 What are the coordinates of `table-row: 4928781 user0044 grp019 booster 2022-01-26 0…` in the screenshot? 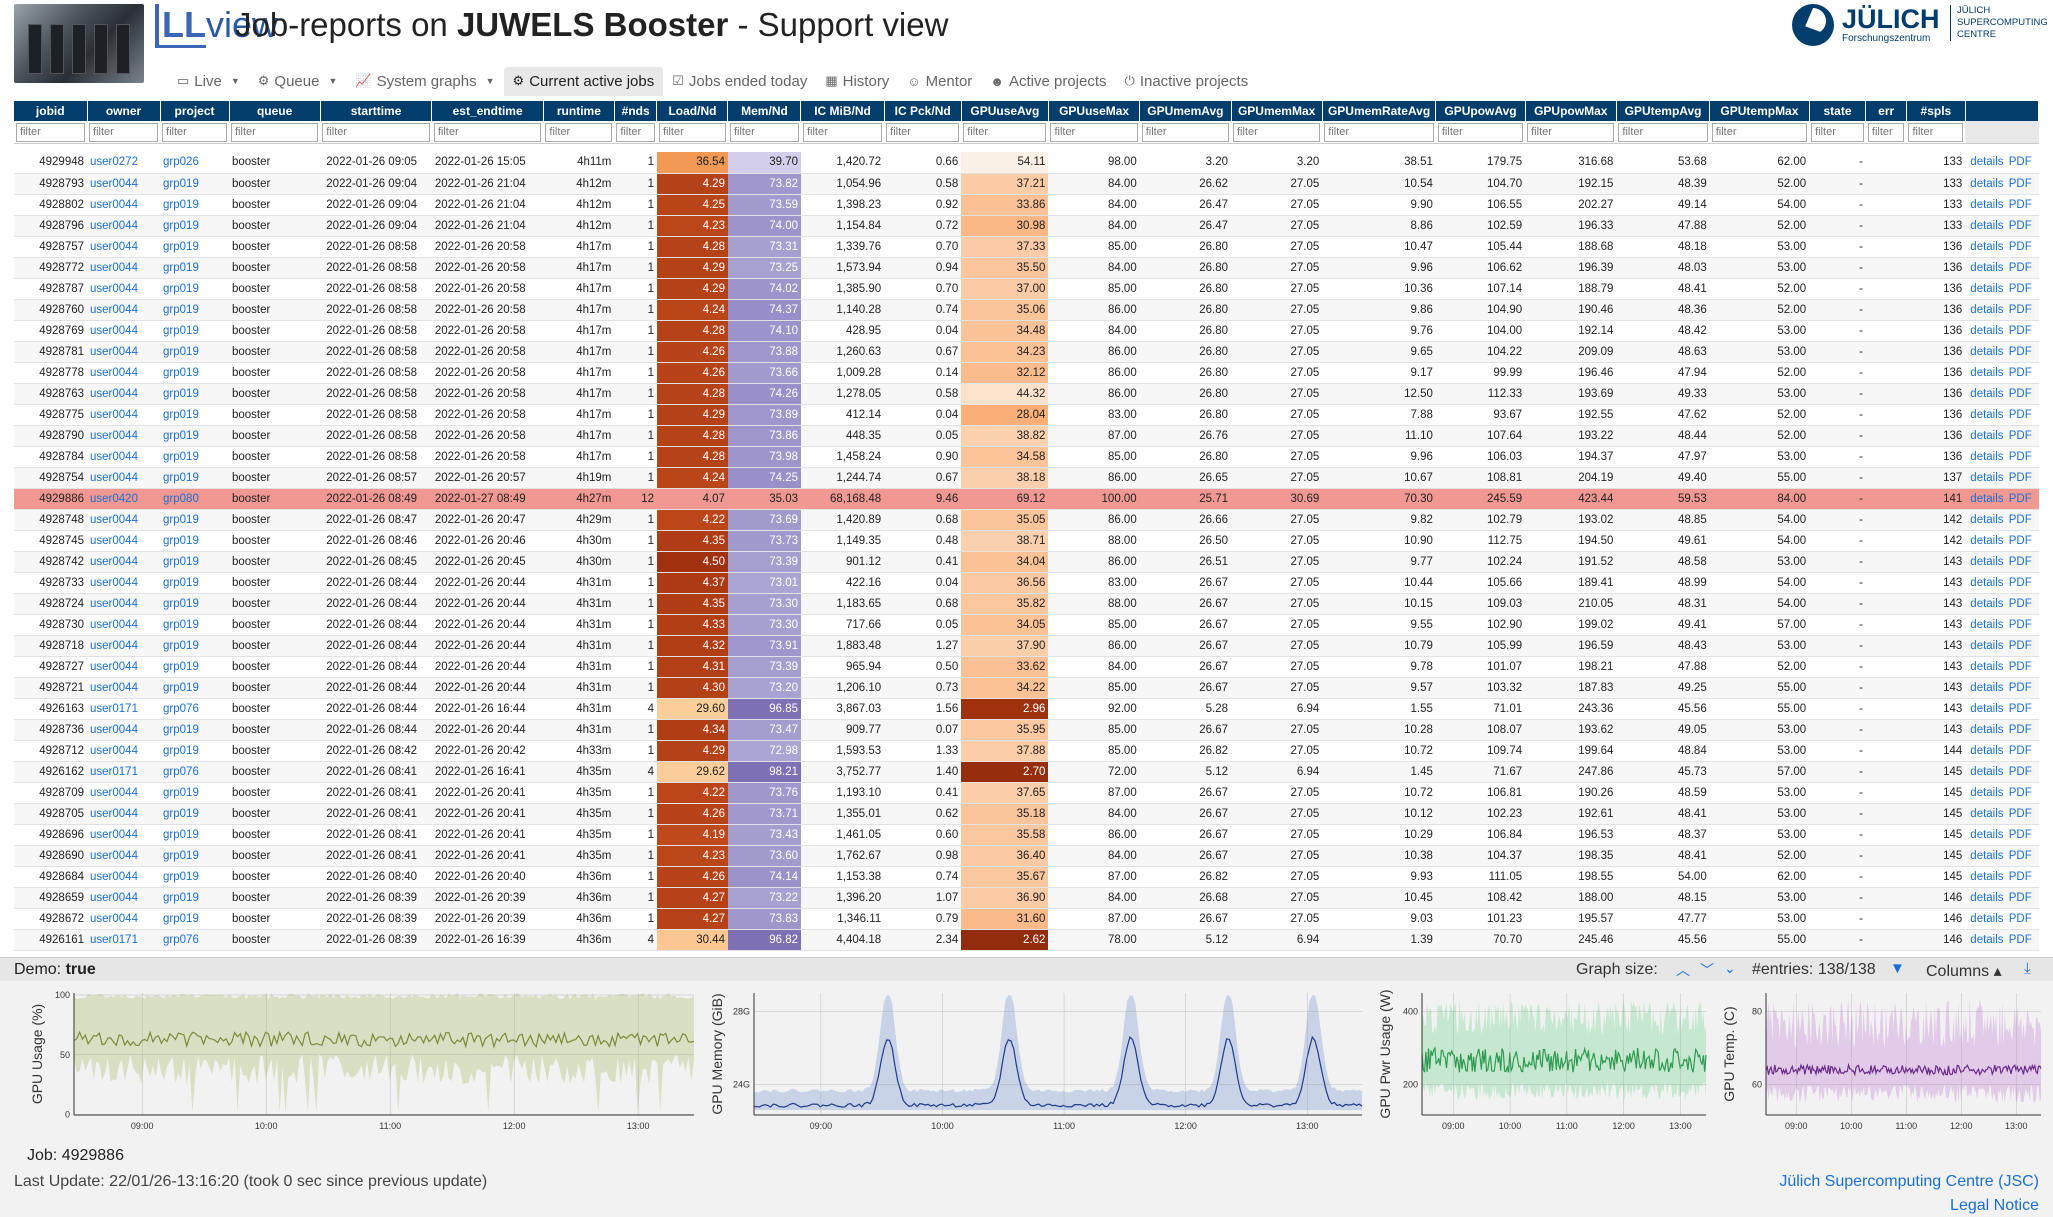 It's located at (1026, 352).